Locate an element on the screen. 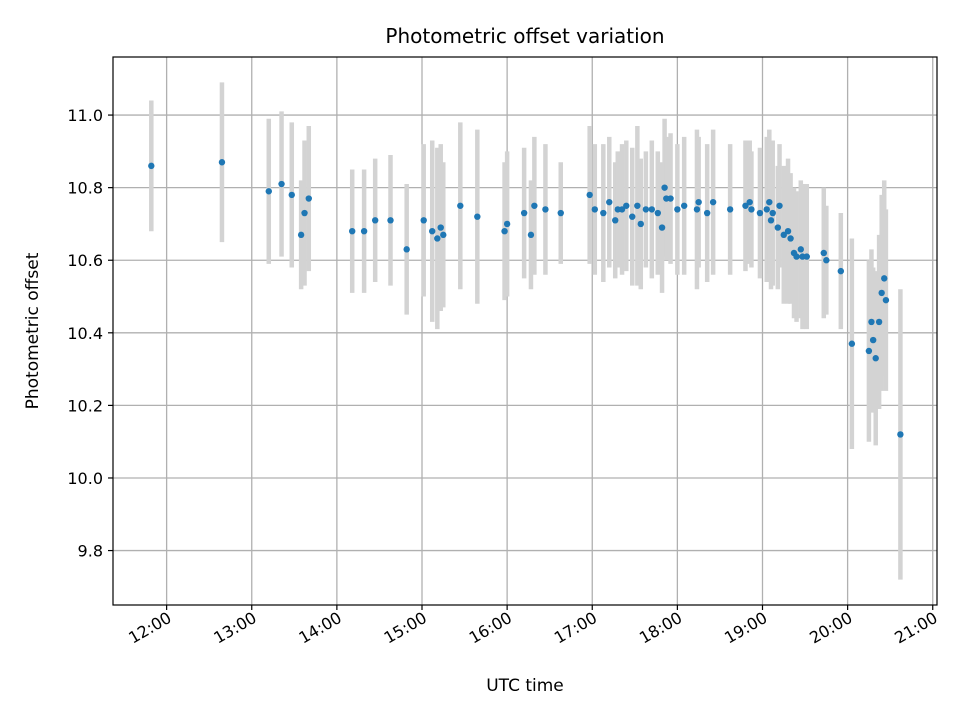 The height and width of the screenshot is (720, 960). y-tick-label: 11.0 is located at coordinates (85, 115).